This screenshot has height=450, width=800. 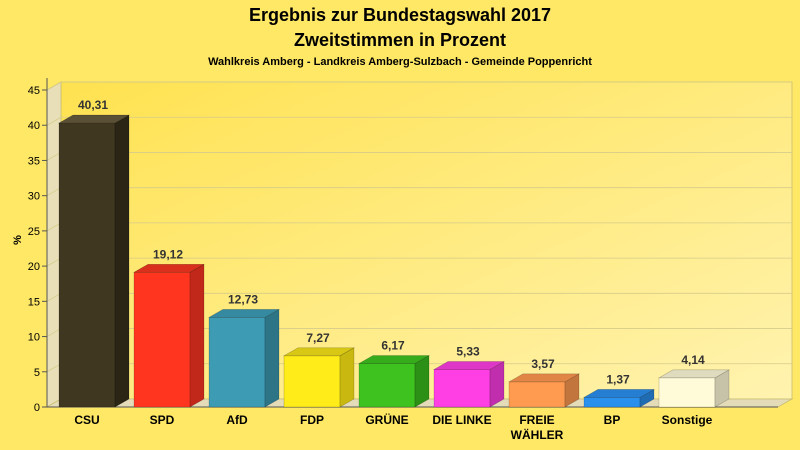 What do you see at coordinates (86, 420) in the screenshot?
I see `x-tick-label: CSU` at bounding box center [86, 420].